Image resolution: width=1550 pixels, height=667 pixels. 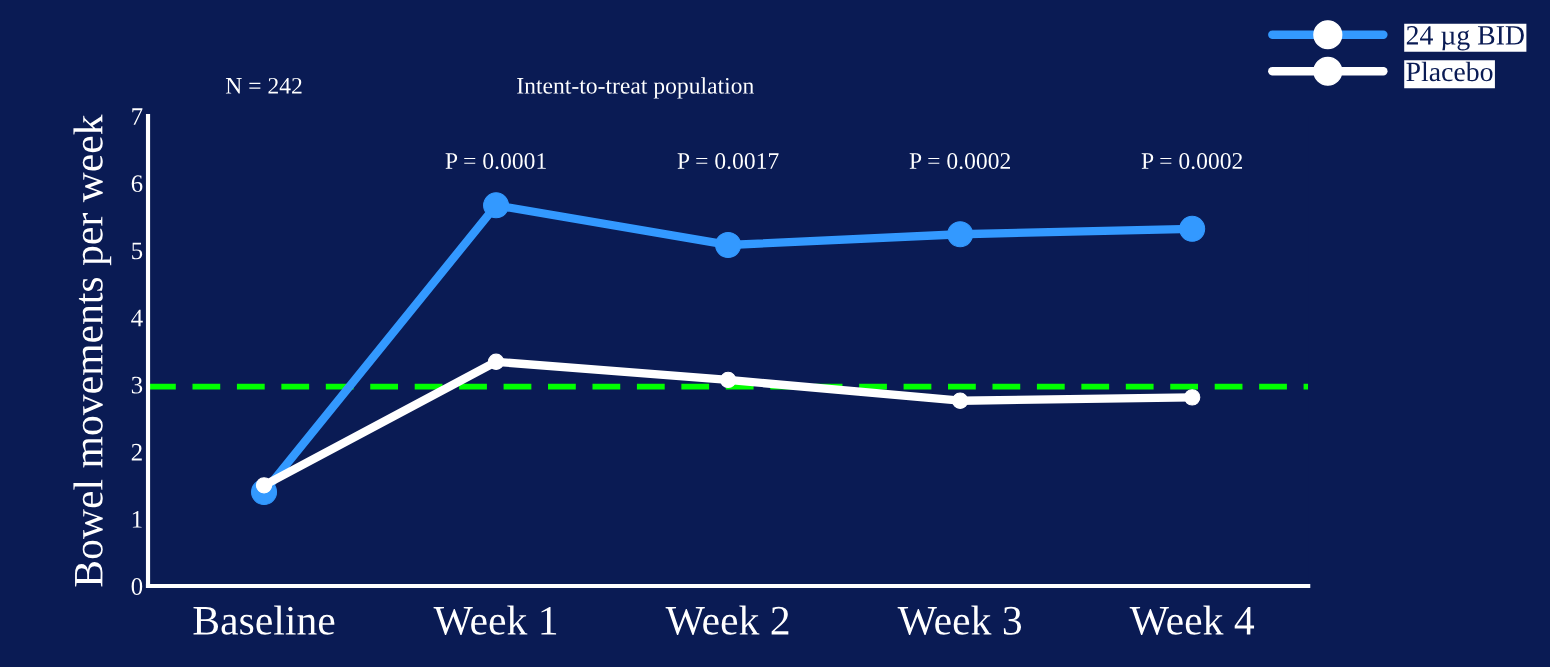 I want to click on y-tick-label: 3, so click(x=137, y=385).